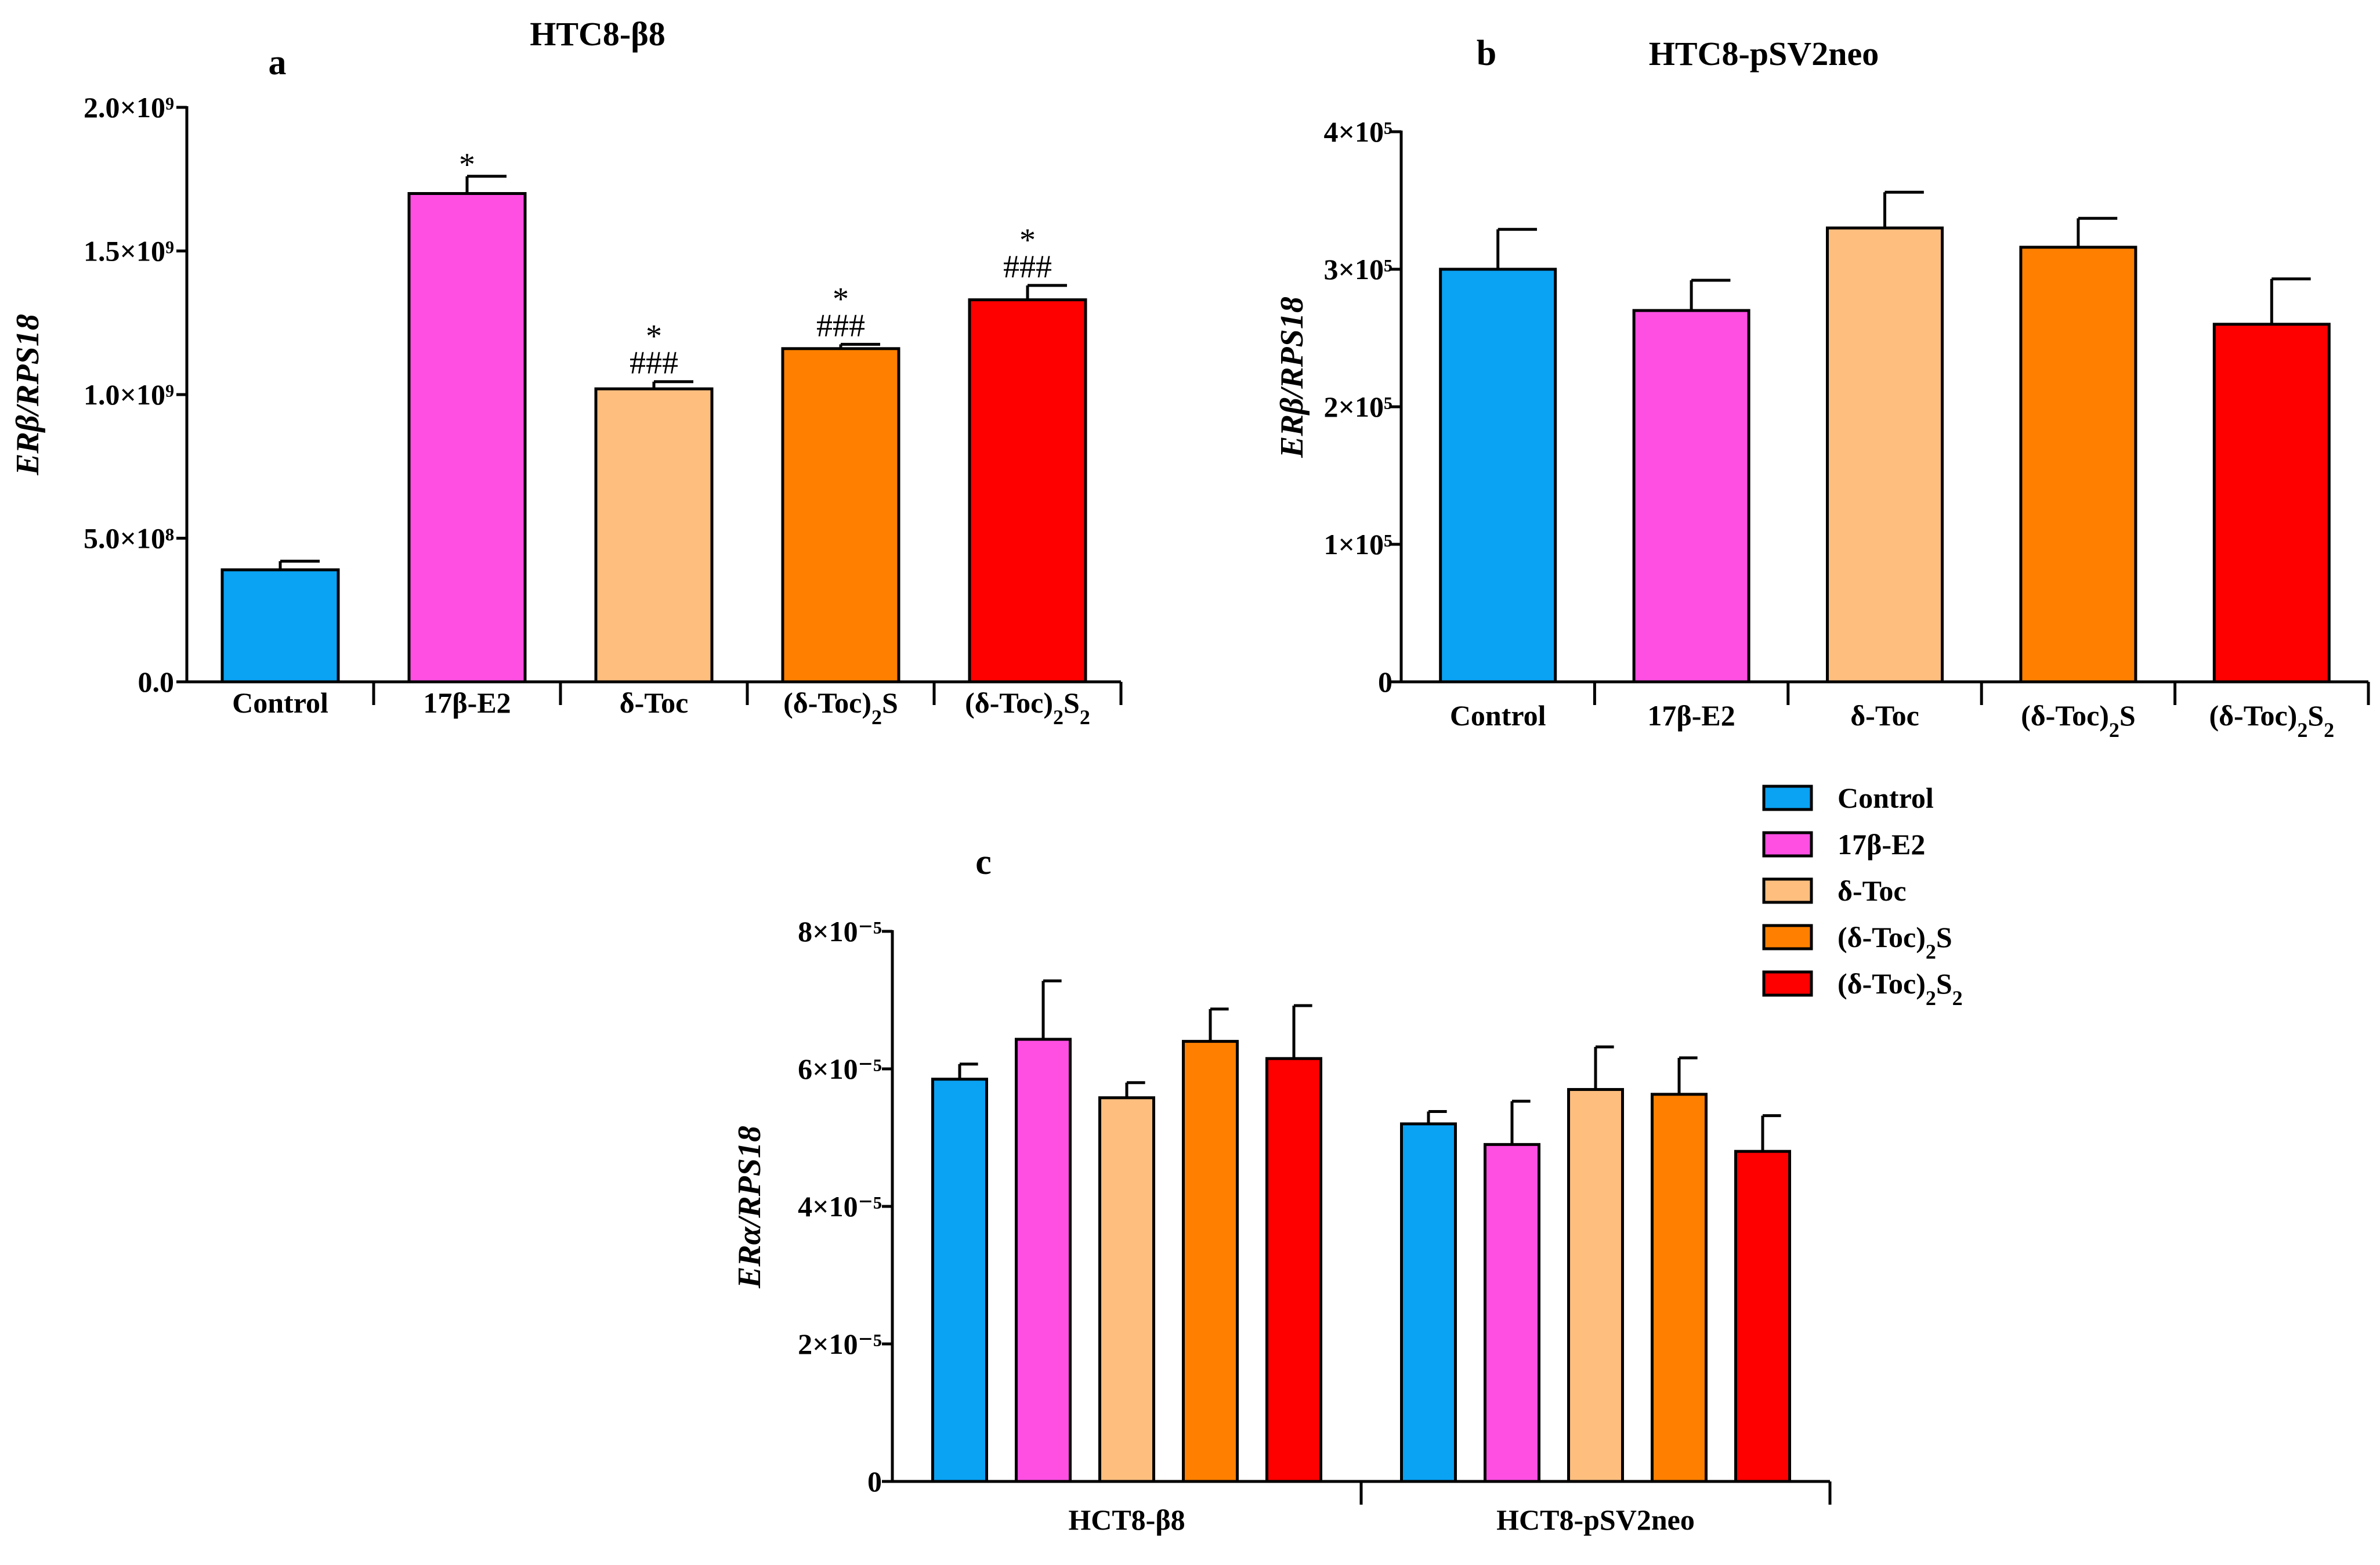 Image resolution: width=2380 pixels, height=1565 pixels. I want to click on panel-c-y-tick-label: 4×10⁻⁵, so click(840, 1206).